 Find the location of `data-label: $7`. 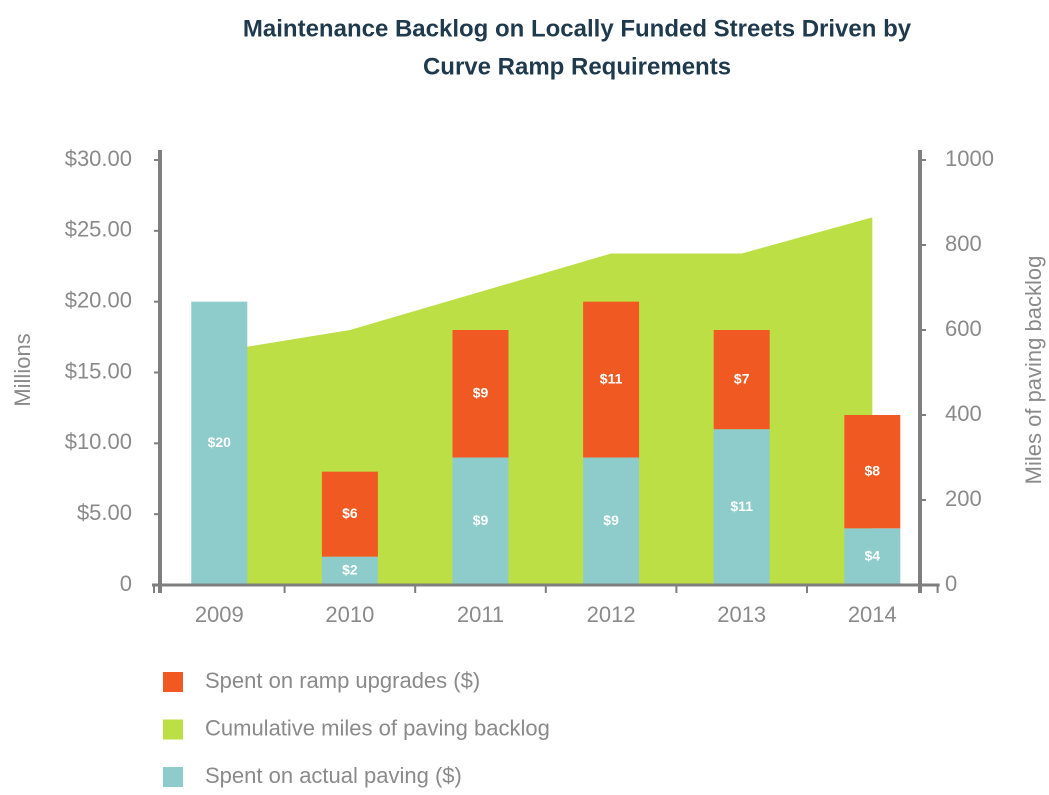

data-label: $7 is located at coordinates (742, 378).